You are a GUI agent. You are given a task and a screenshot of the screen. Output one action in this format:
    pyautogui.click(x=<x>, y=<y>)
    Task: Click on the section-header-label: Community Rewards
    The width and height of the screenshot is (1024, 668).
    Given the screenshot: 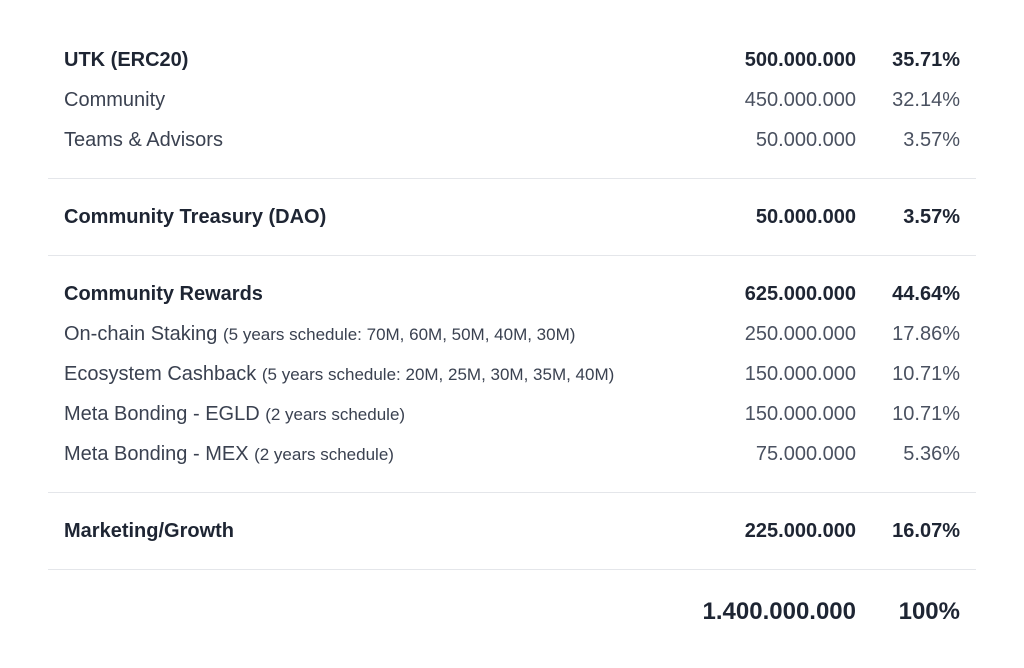 What is the action you would take?
    pyautogui.click(x=163, y=293)
    